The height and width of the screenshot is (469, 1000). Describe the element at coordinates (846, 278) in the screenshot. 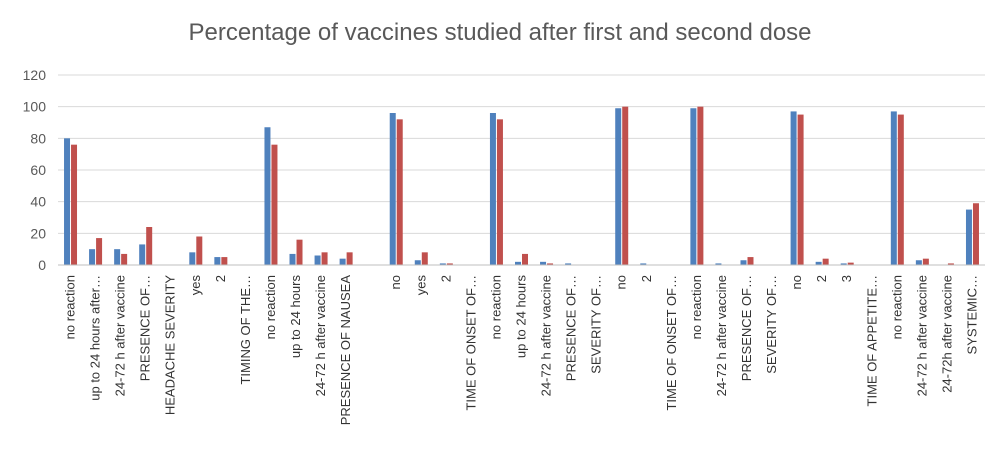

I see `x-tick-label: 3` at that location.